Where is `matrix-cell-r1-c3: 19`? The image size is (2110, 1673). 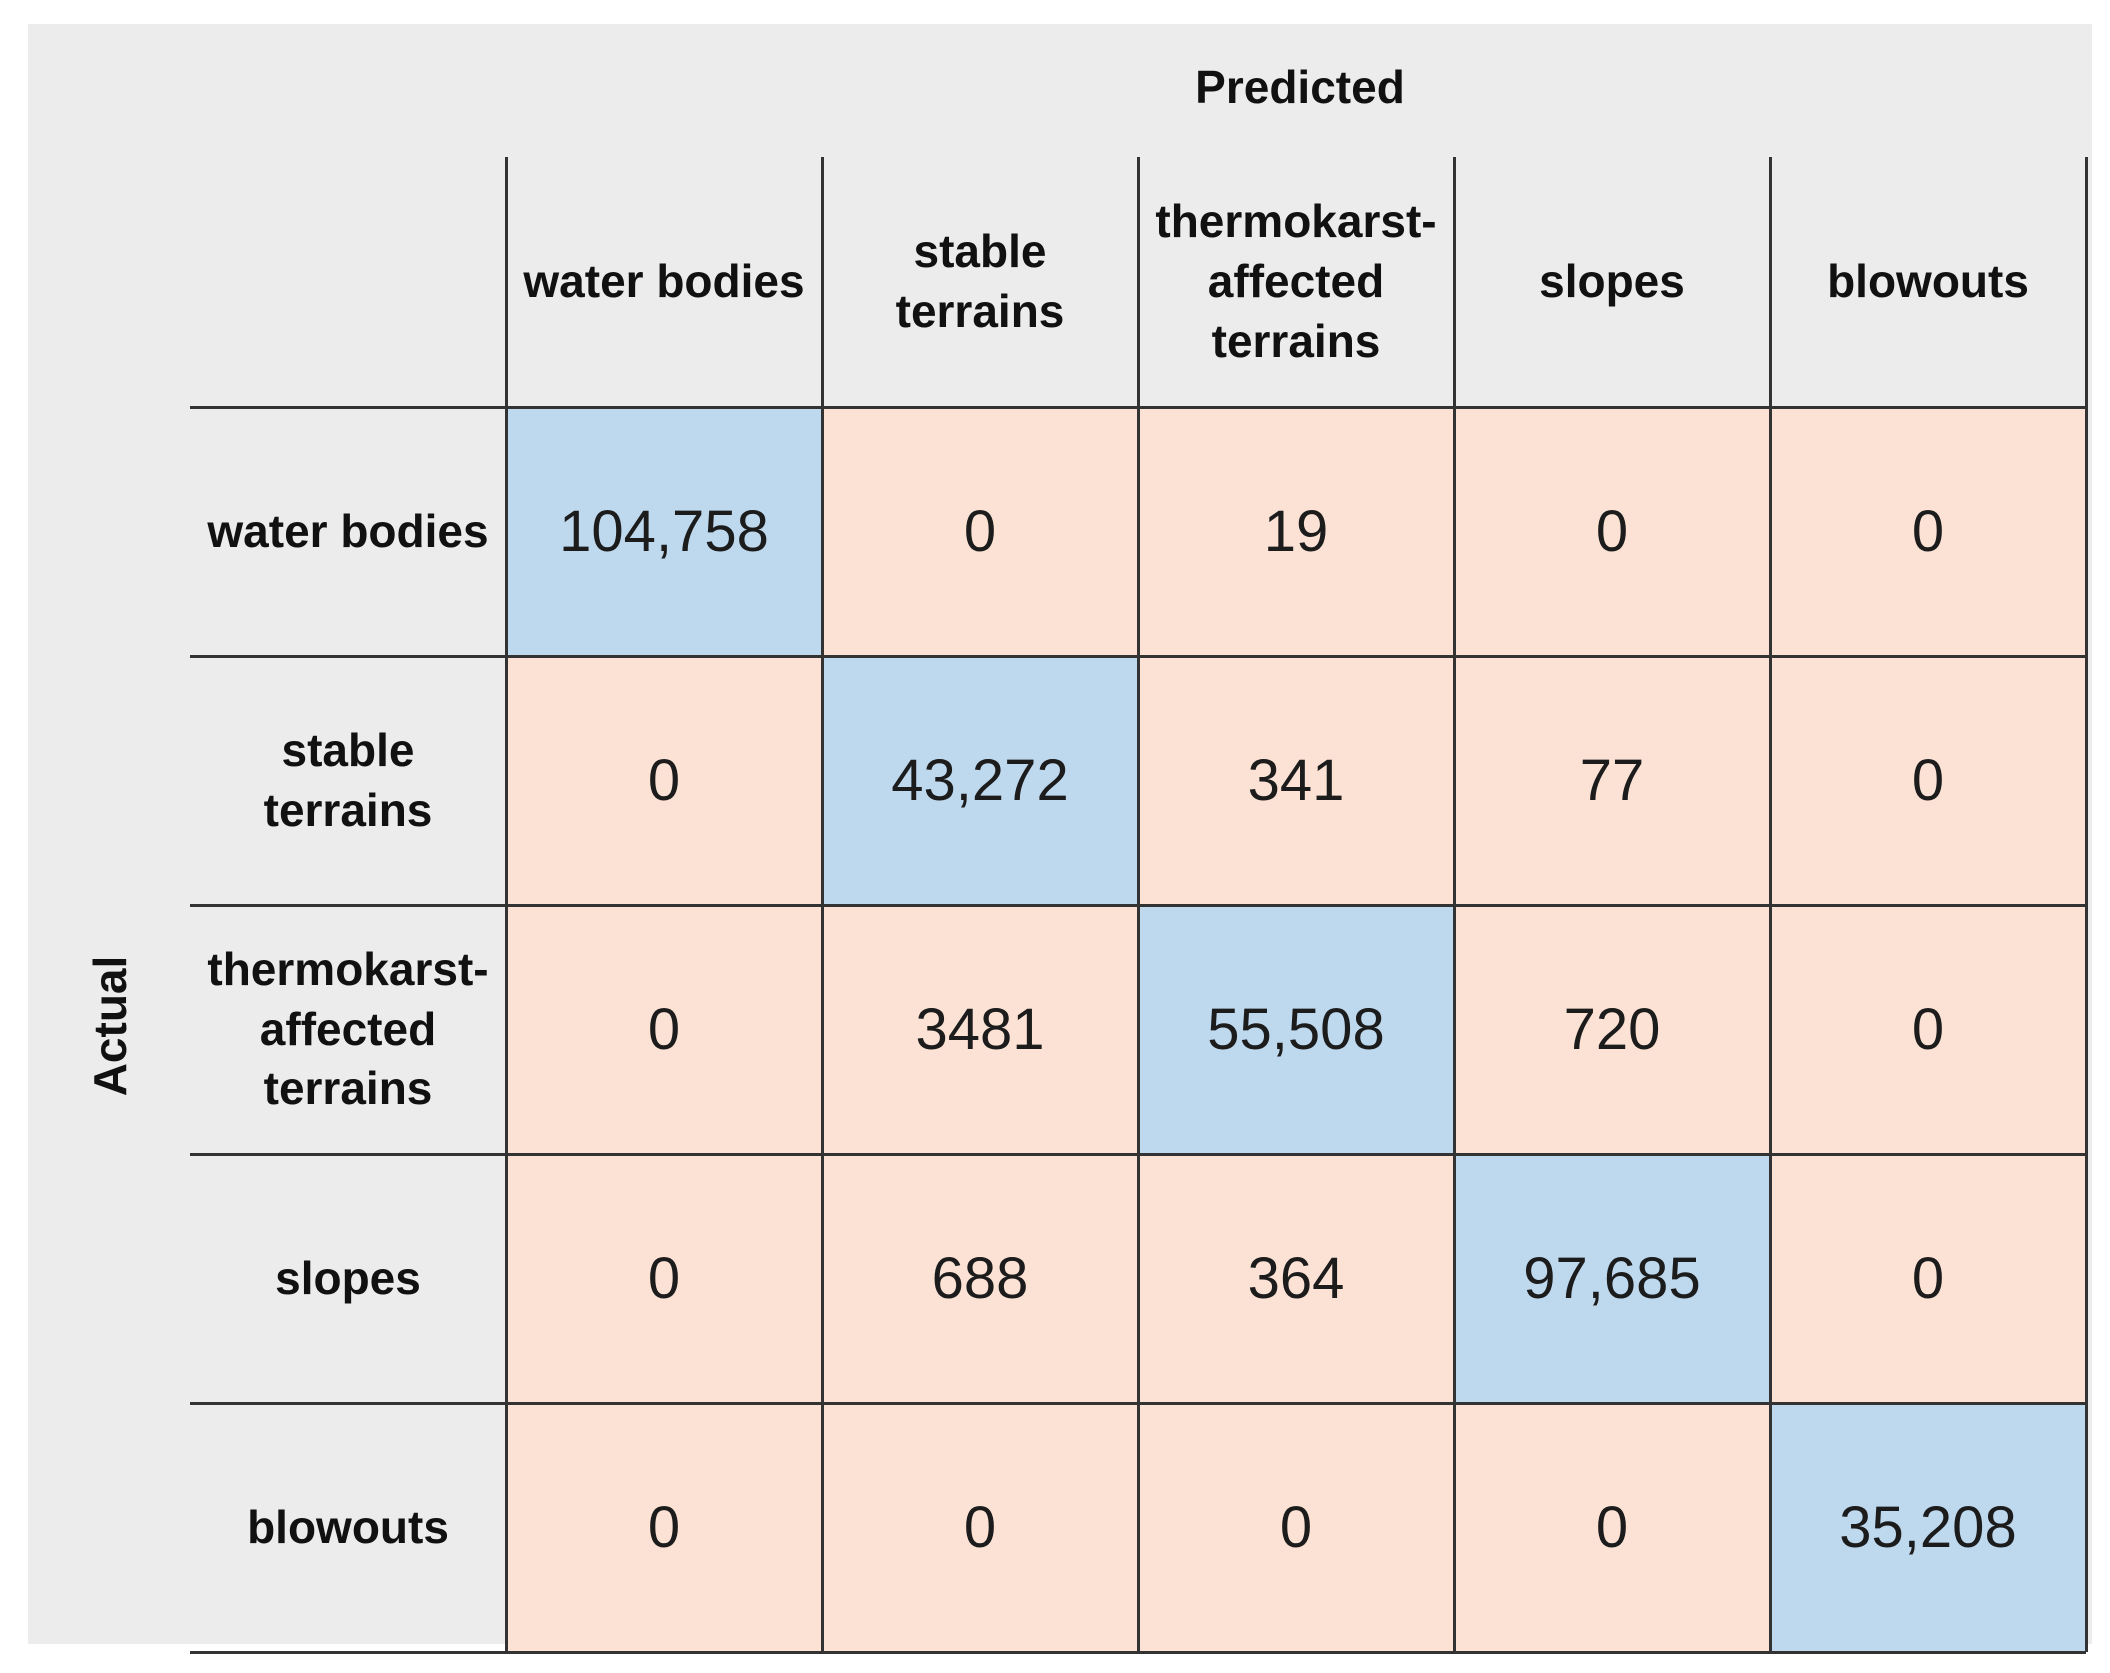 matrix-cell-r1-c3: 19 is located at coordinates (1296, 531).